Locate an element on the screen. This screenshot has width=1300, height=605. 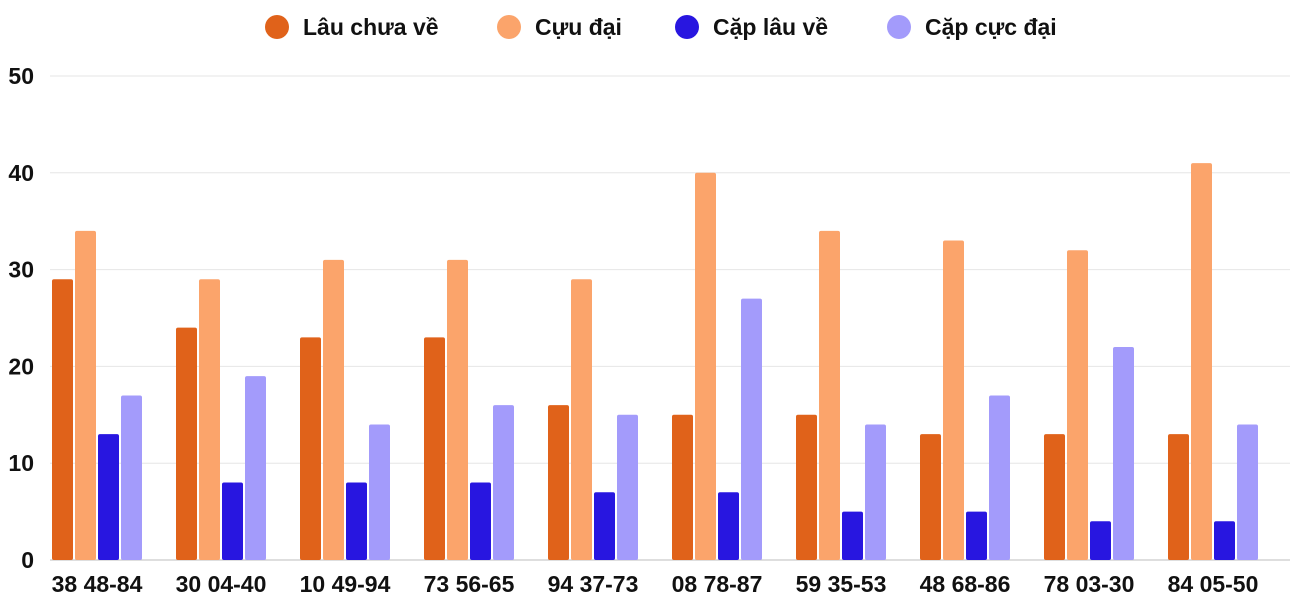
x-category-label: 59 35-53 is located at coordinates (841, 584).